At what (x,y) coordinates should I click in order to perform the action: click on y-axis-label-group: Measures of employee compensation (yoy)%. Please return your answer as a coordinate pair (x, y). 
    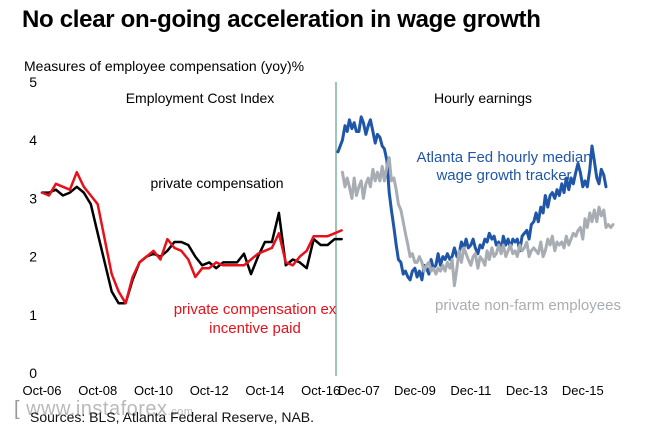
    Looking at the image, I should click on (164, 66).